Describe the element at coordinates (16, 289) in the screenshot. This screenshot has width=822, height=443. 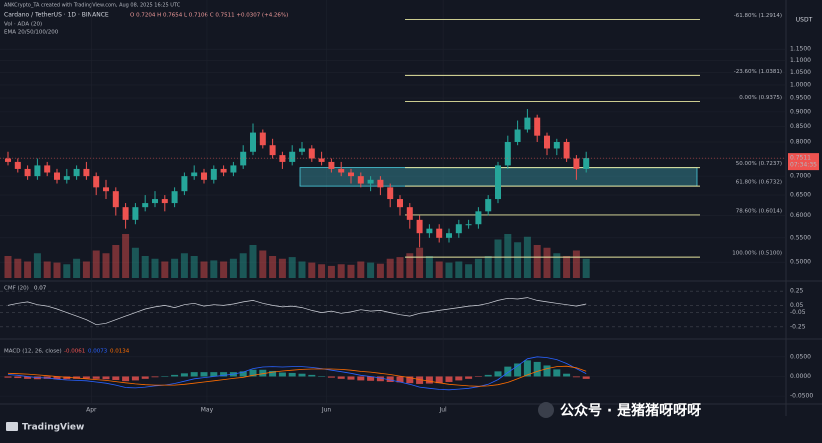
I see `cmf-title: CMF (20)` at that location.